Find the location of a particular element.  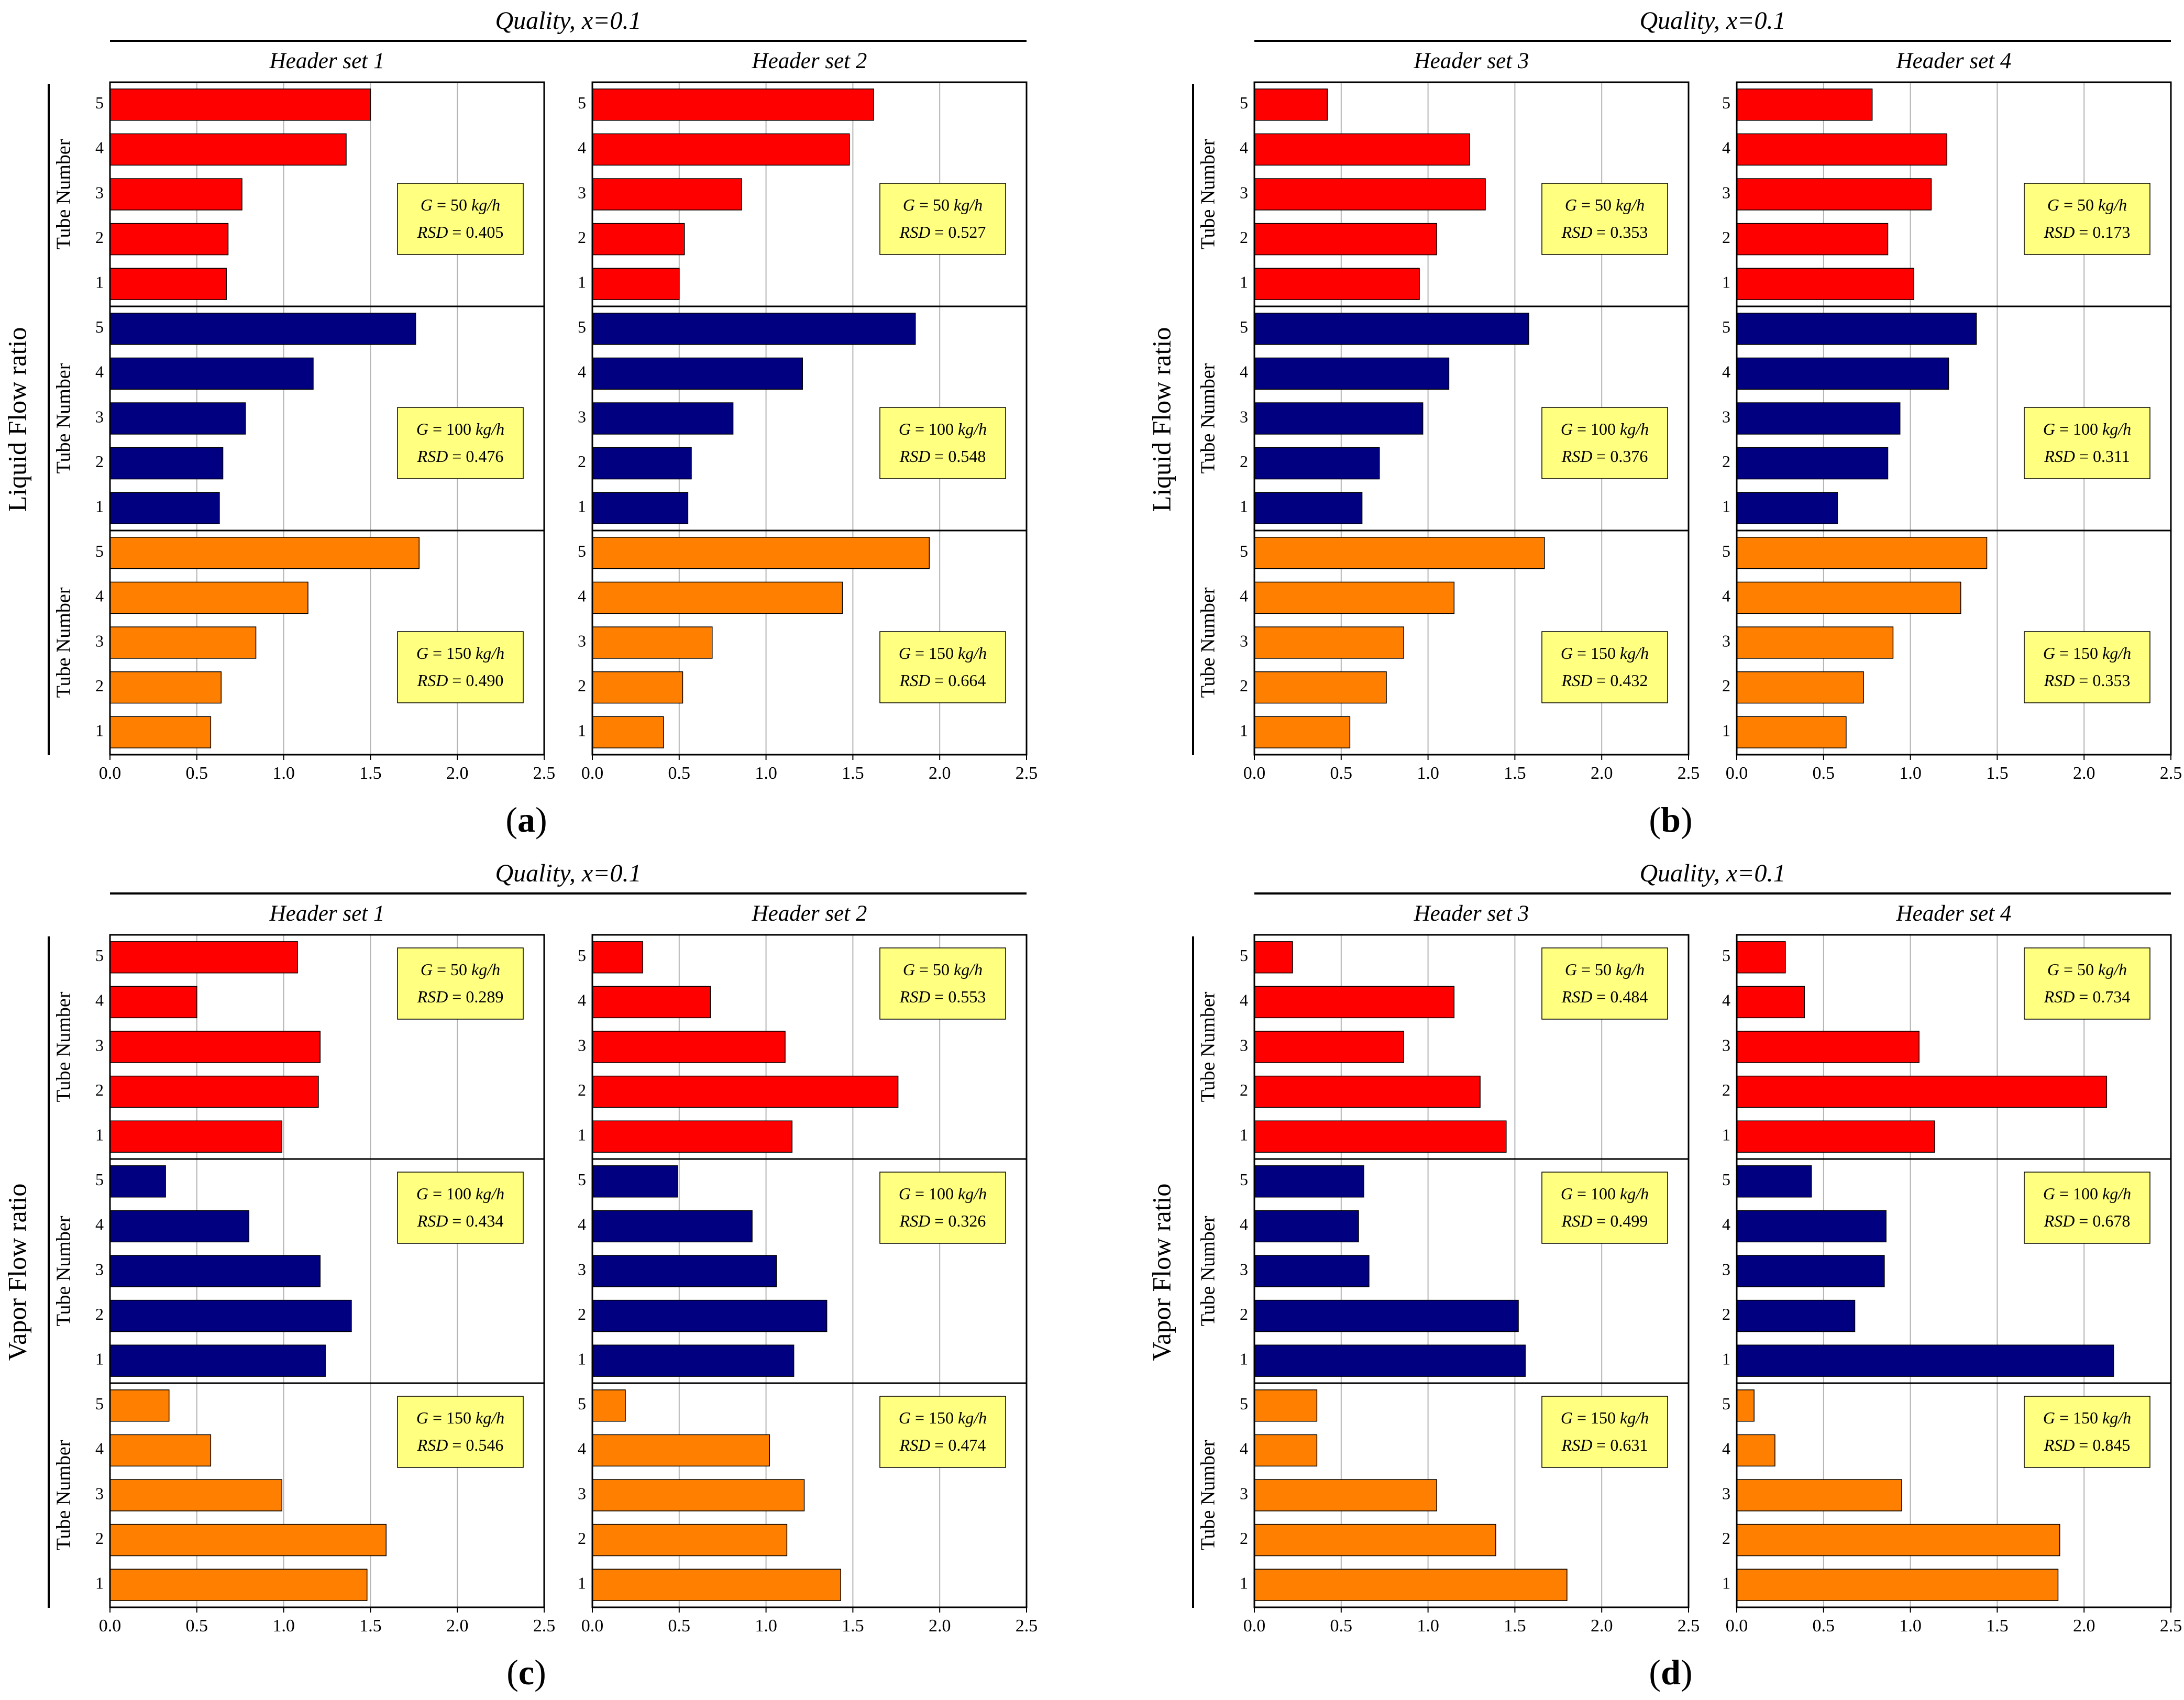

rsd-value: 0.326 is located at coordinates (967, 1220).